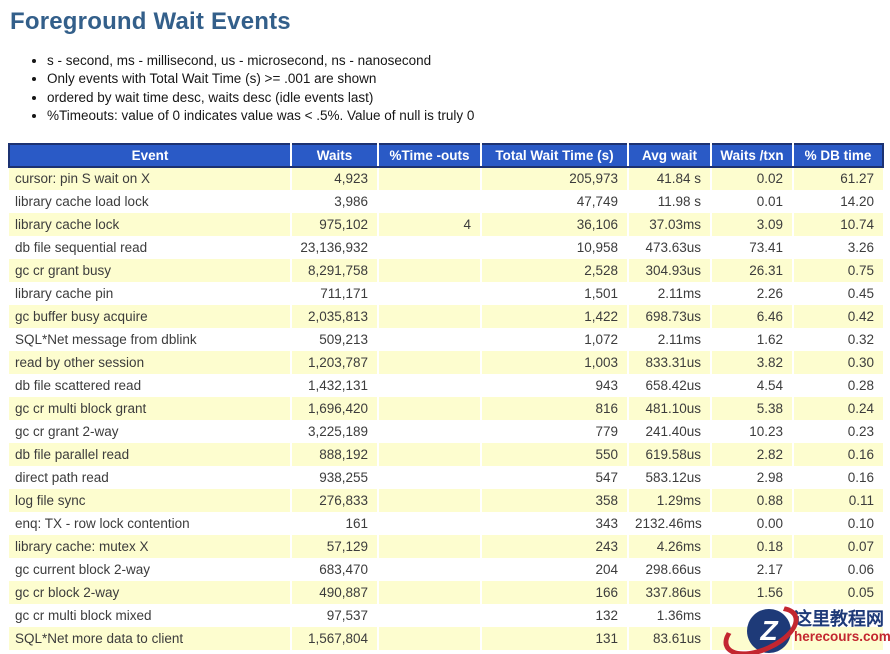 The height and width of the screenshot is (654, 890). What do you see at coordinates (838, 293) in the screenshot?
I see `cell-db-time: 0.45` at bounding box center [838, 293].